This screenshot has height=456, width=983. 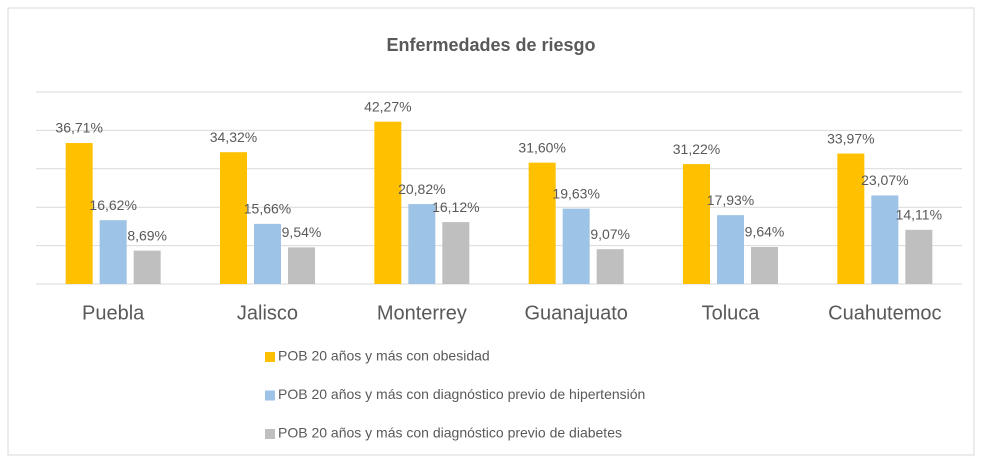 What do you see at coordinates (765, 232) in the screenshot?
I see `data-label: 9,64%` at bounding box center [765, 232].